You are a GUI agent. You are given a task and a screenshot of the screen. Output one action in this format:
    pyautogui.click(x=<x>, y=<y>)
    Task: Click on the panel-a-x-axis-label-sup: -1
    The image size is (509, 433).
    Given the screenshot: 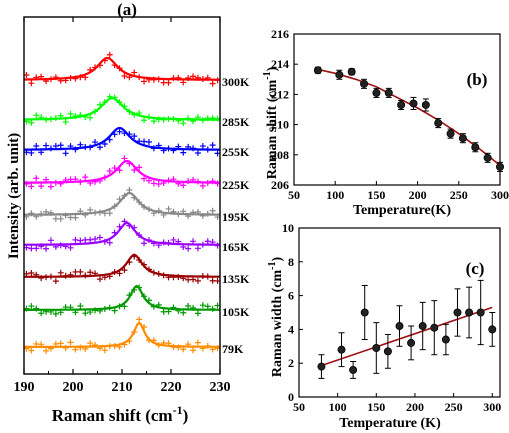 What is the action you would take?
    pyautogui.click(x=178, y=410)
    